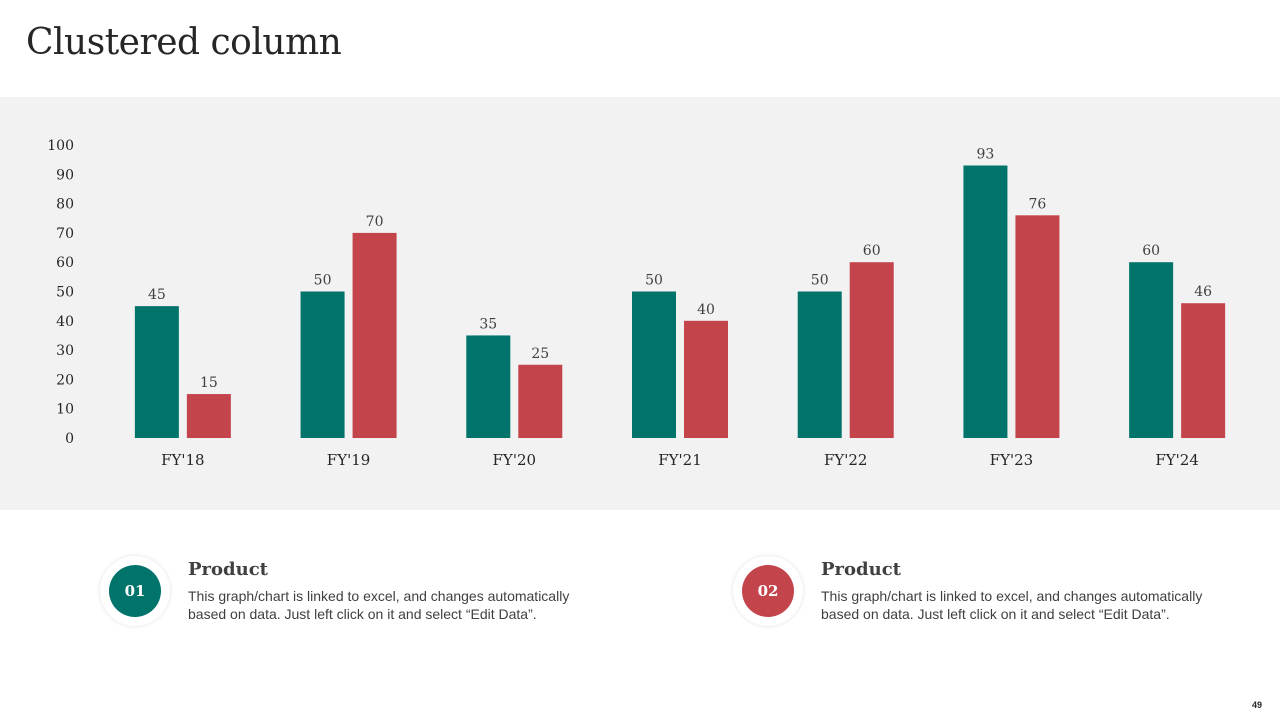 This screenshot has width=1280, height=720. I want to click on data-label: 15, so click(209, 383).